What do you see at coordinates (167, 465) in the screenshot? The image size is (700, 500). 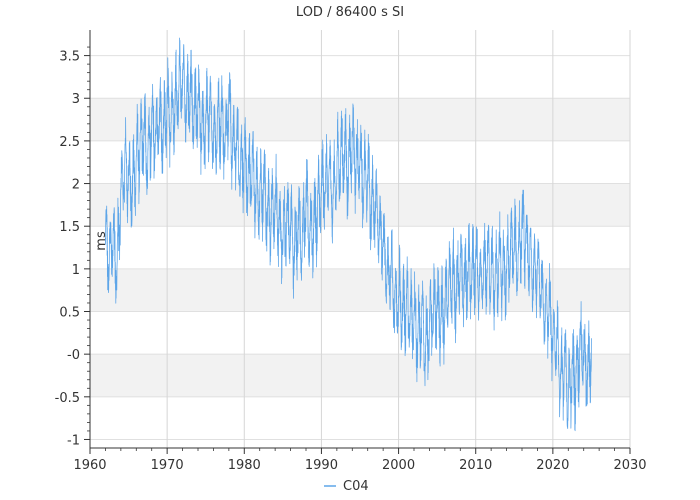 I see `x-tick-label: 1970` at bounding box center [167, 465].